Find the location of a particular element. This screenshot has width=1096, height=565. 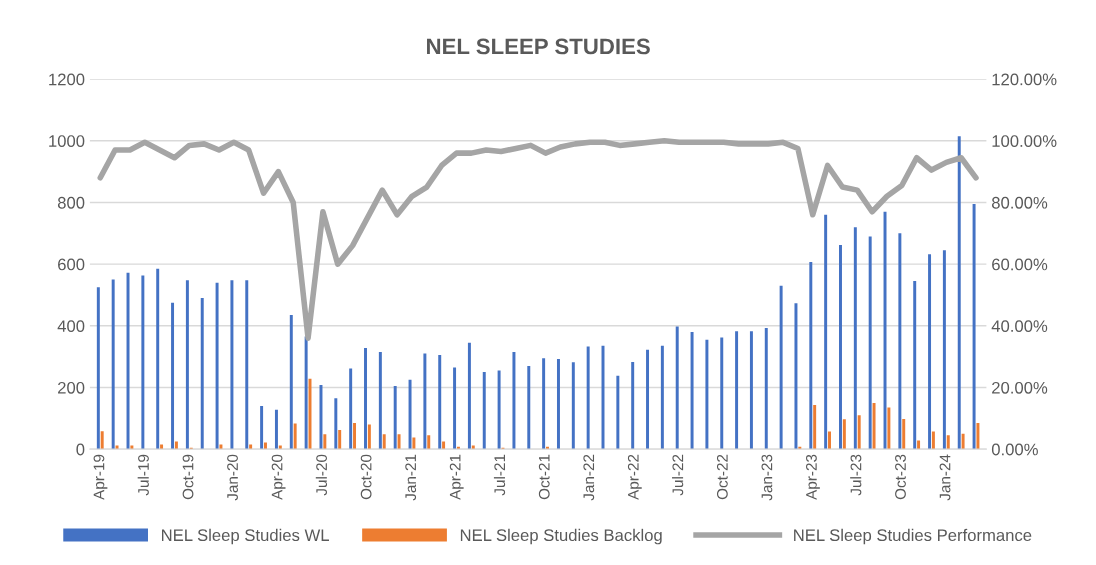

x-tick-label: Jan-24 is located at coordinates (945, 477).